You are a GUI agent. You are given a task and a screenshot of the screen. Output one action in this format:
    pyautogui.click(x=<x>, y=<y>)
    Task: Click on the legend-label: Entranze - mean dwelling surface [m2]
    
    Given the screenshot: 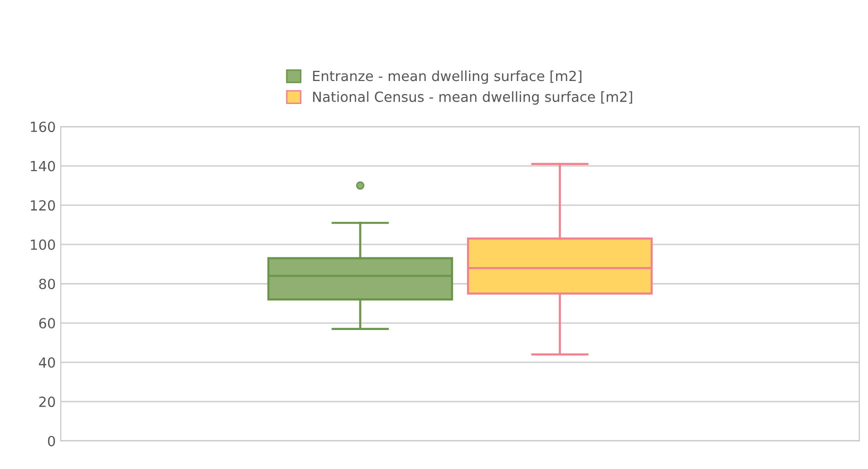 What is the action you would take?
    pyautogui.click(x=447, y=77)
    